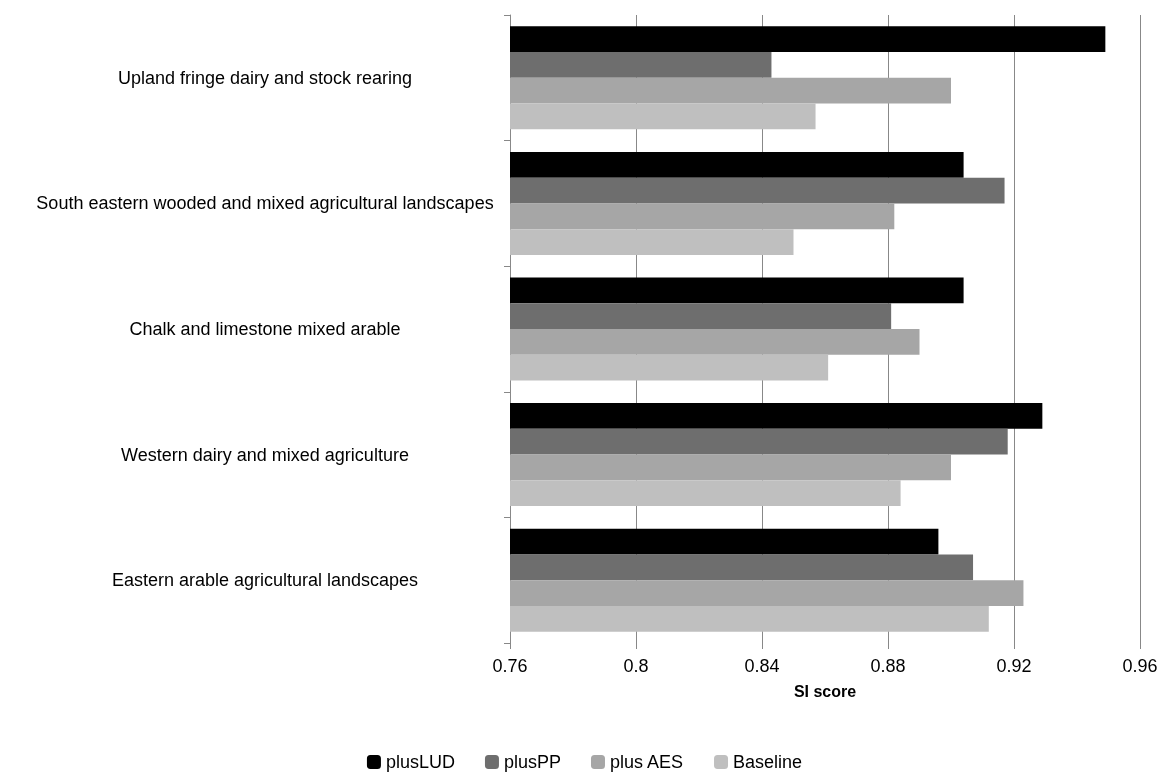 The width and height of the screenshot is (1169, 778). What do you see at coordinates (265, 77) in the screenshot?
I see `y-tick-label: Upland fringe dairy and stock rearing` at bounding box center [265, 77].